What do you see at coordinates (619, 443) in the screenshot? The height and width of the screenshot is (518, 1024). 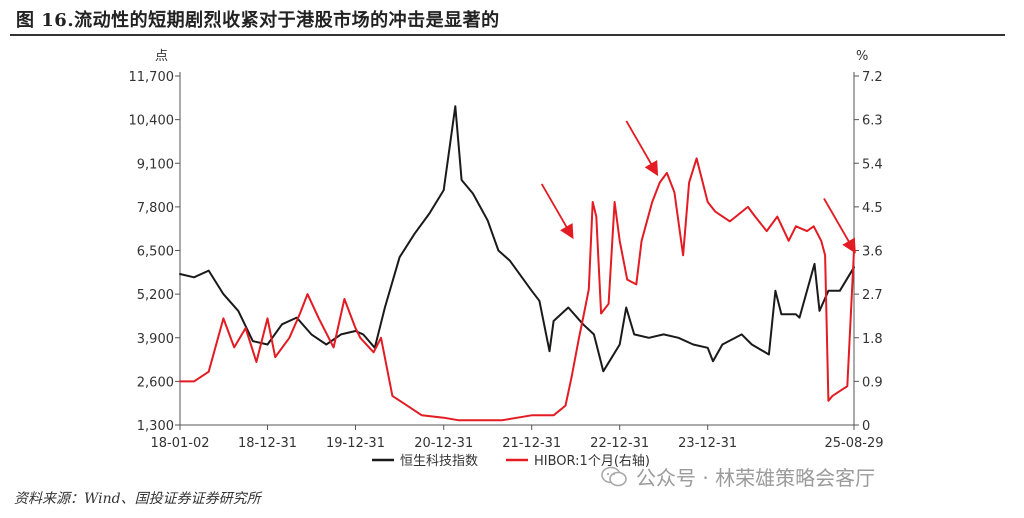 I see `x-tick-label: 22-12-31` at bounding box center [619, 443].